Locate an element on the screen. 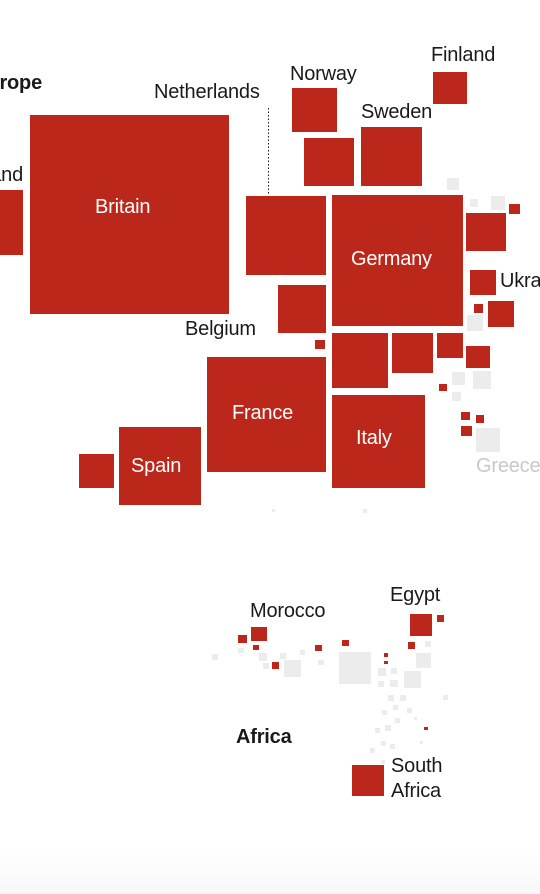  austria-square is located at coordinates (360, 360).